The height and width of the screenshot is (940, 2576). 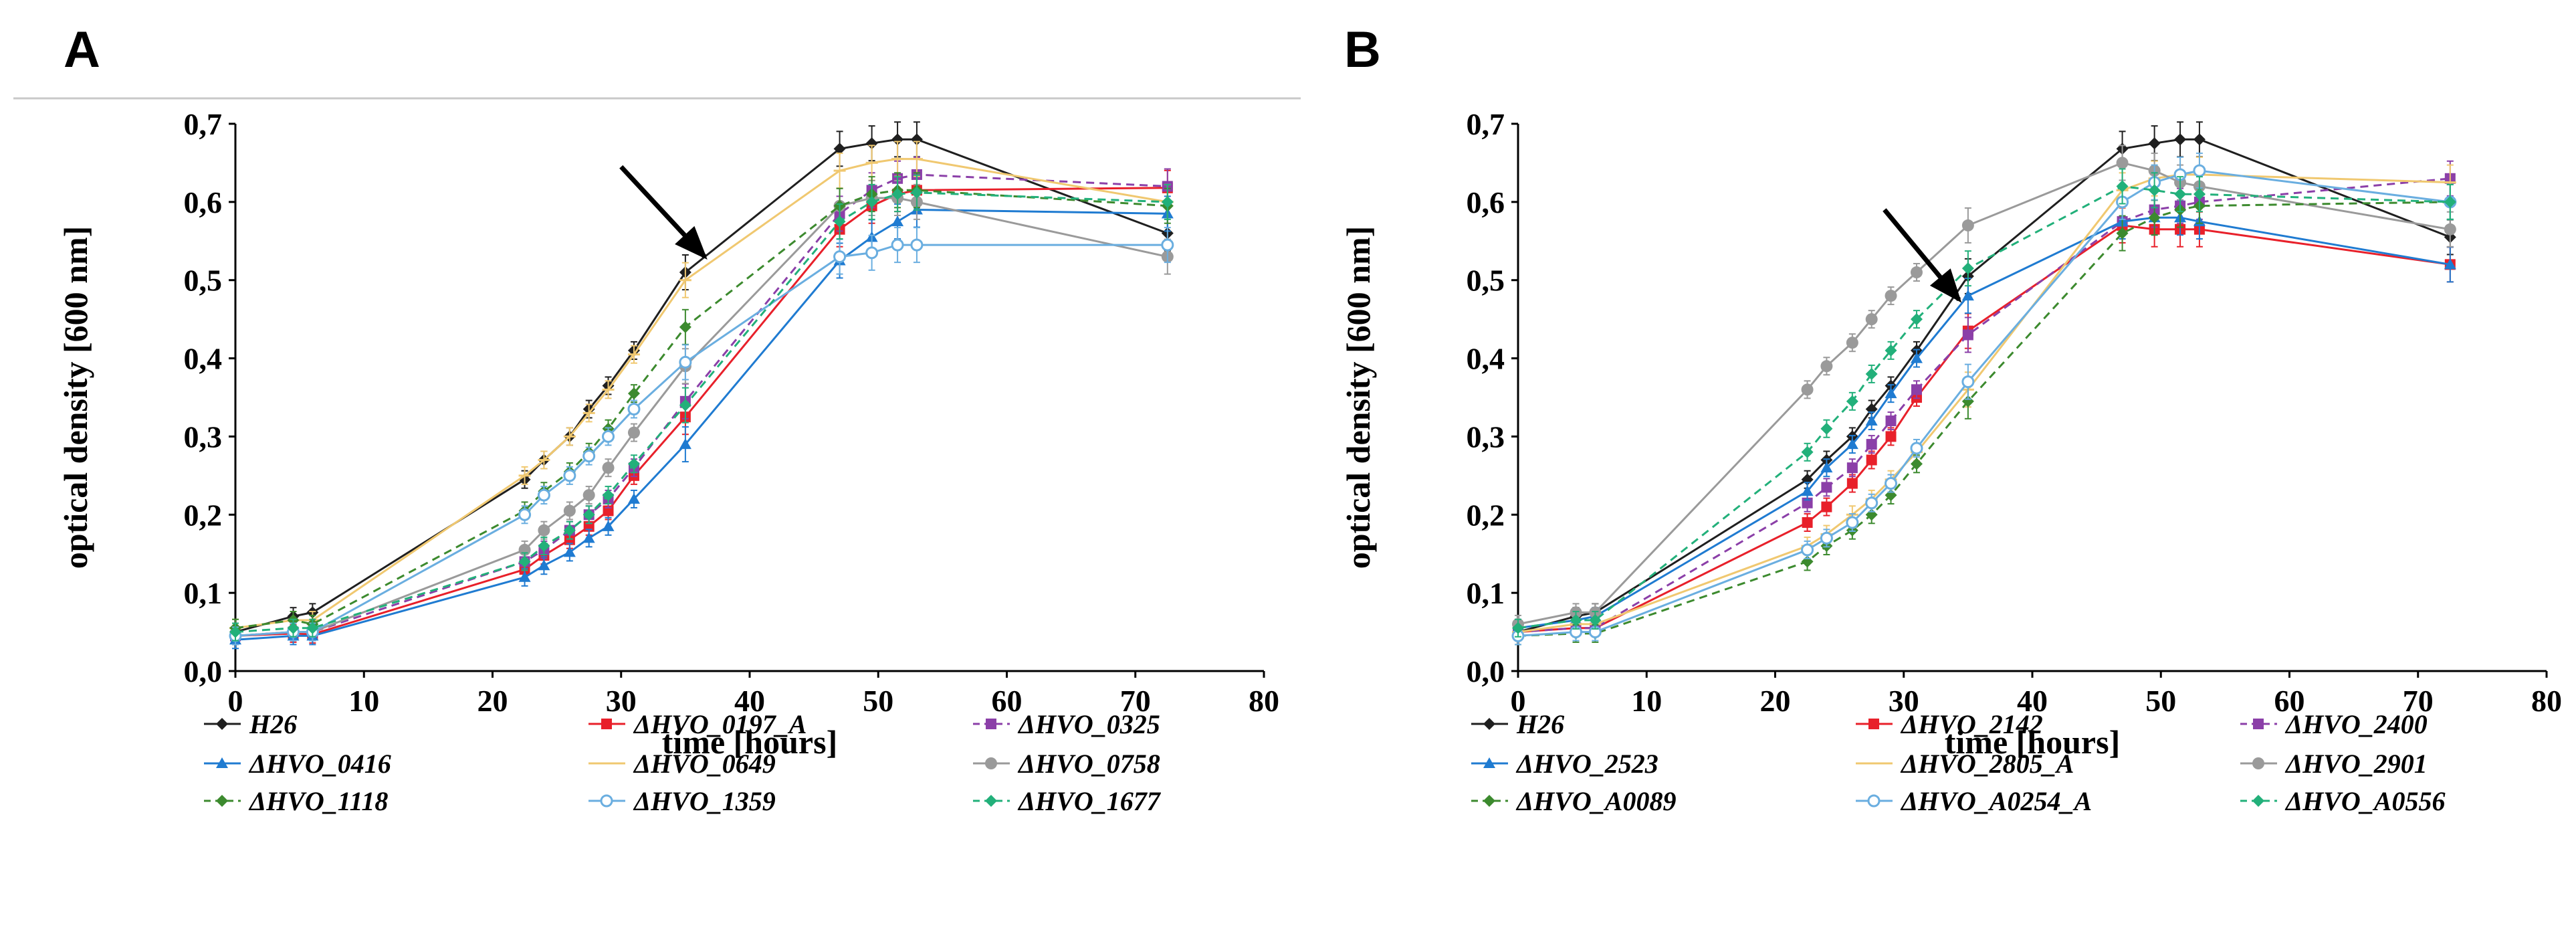 I want to click on legend-item: ΔHVO_A0089, so click(x=1574, y=801).